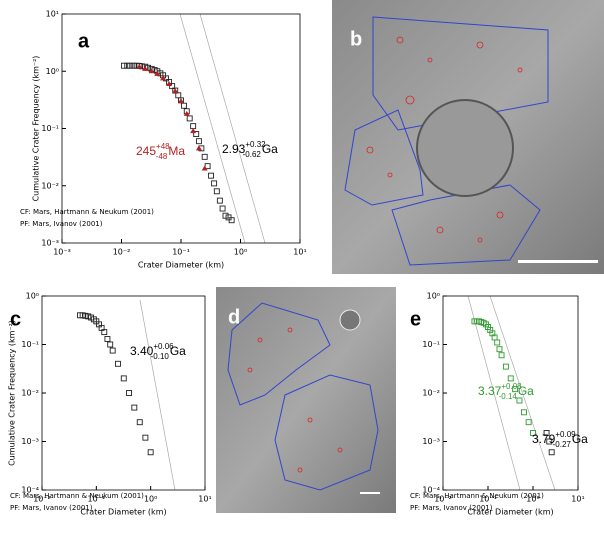 This screenshot has width=604, height=537. I want to click on y-tick-label: 10⁻³, so click(431, 441).